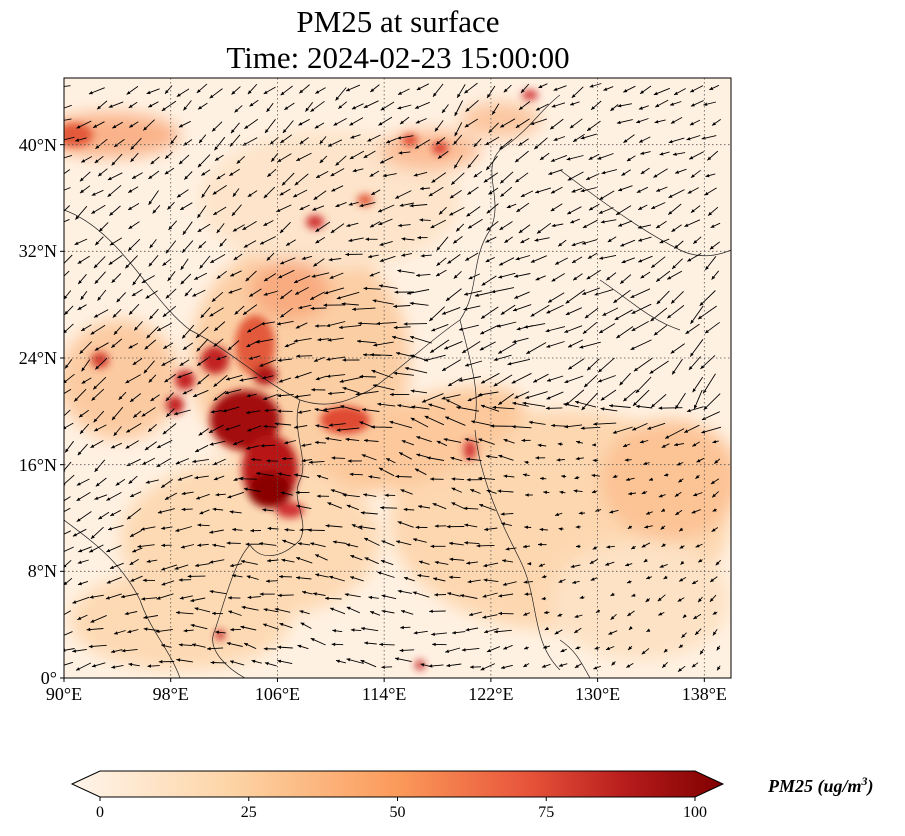 The image size is (905, 836). I want to click on lat-tick-label: 16°N, so click(37, 464).